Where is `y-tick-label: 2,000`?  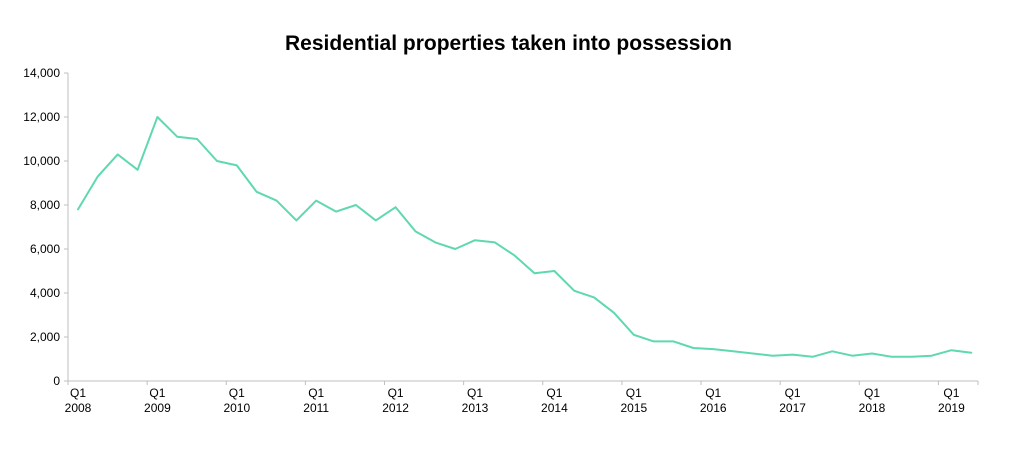
y-tick-label: 2,000 is located at coordinates (45, 337).